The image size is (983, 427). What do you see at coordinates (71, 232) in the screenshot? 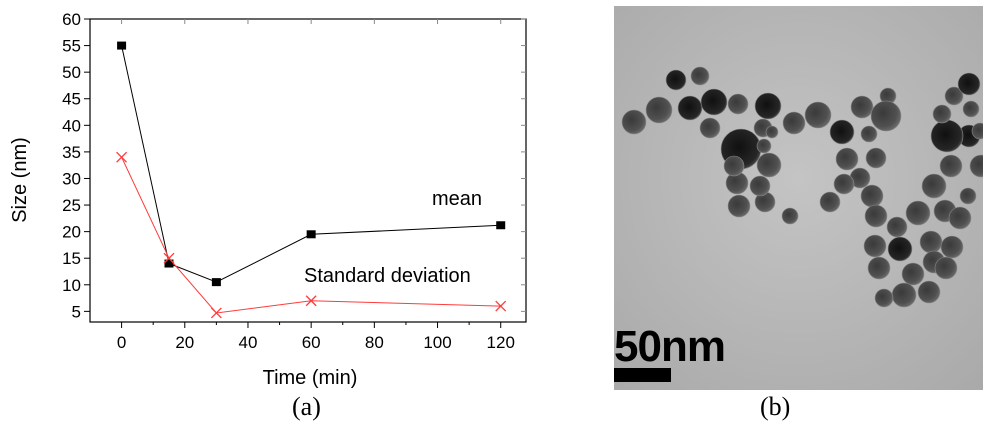
I see `y-tick-label: 20` at bounding box center [71, 232].